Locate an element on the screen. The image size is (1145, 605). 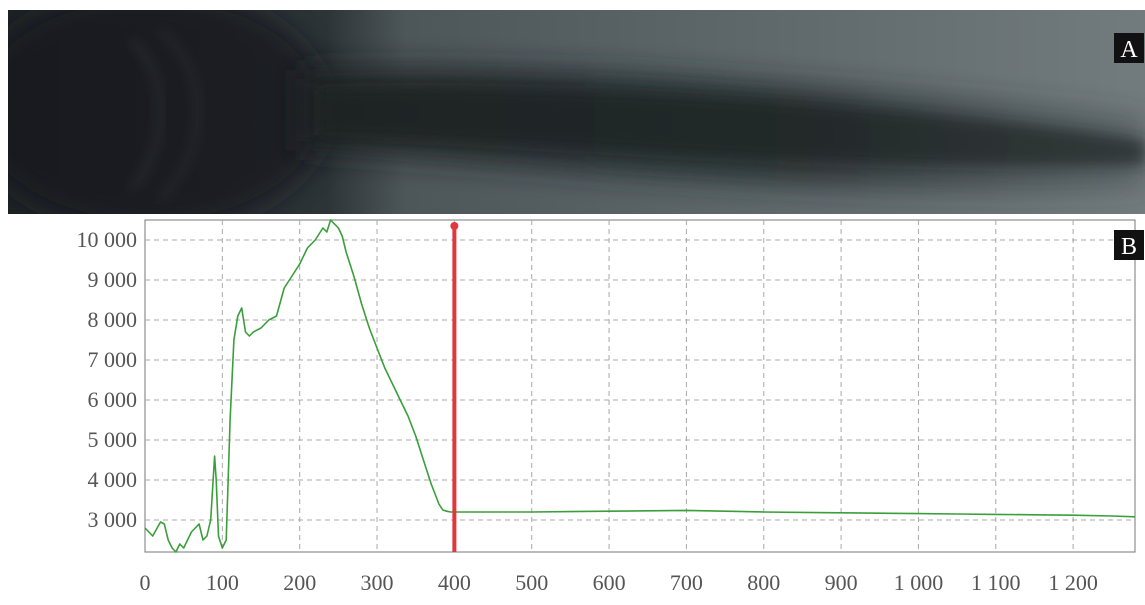
x-tick-label: 200 is located at coordinates (299, 582).